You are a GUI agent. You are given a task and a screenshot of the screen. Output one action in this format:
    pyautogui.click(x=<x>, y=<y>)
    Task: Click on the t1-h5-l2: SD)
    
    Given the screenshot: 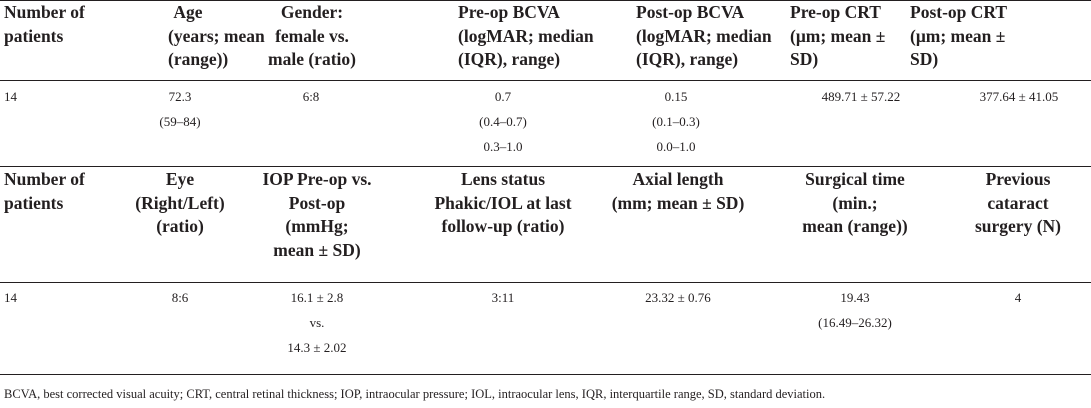 What is the action you would take?
    pyautogui.click(x=804, y=59)
    